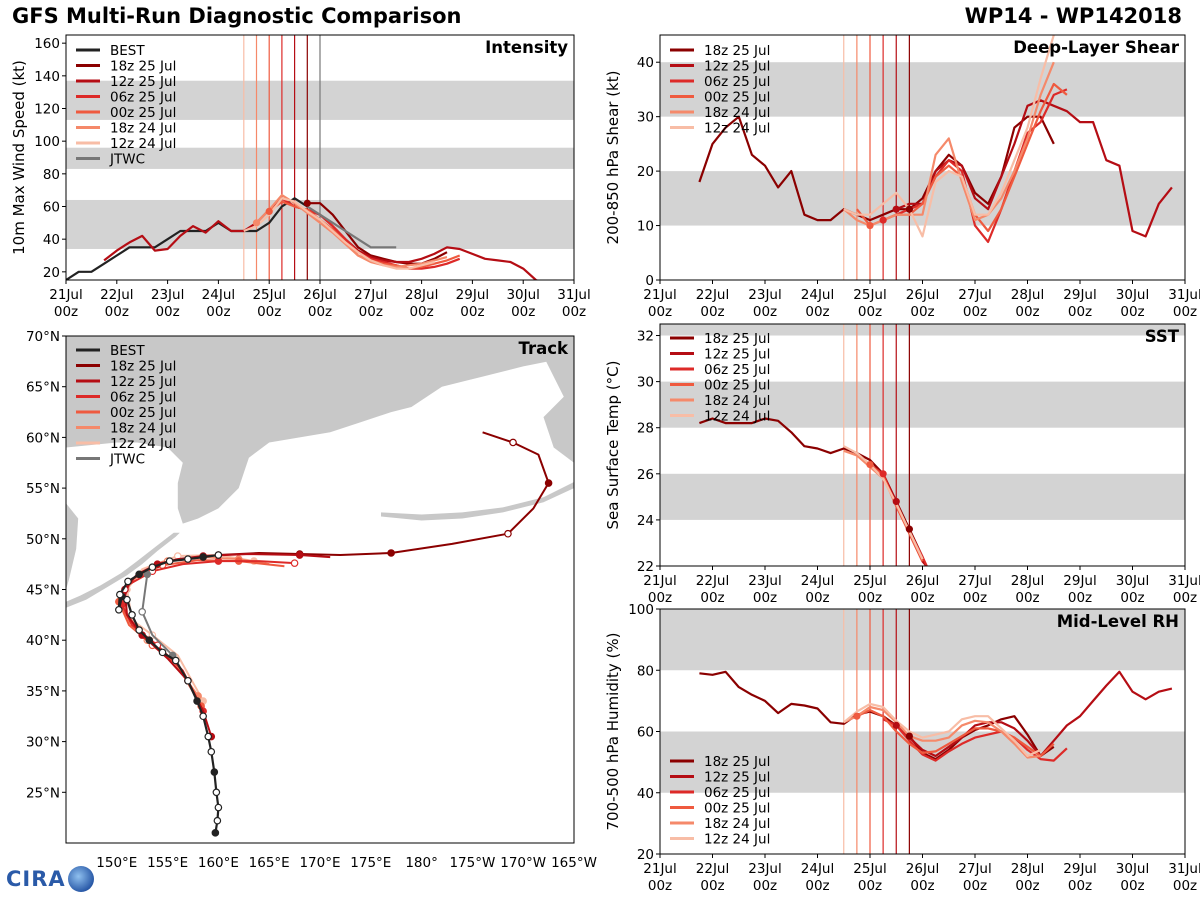 The image size is (1200, 900). Describe the element at coordinates (869, 581) in the screenshot. I see `sst-xtick-label: 25Jul` at that location.